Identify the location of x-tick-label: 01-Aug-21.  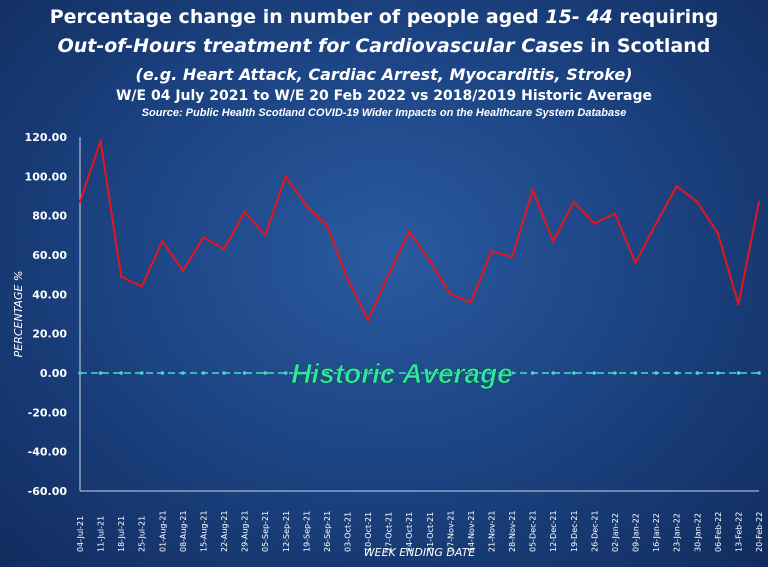
(162, 531).